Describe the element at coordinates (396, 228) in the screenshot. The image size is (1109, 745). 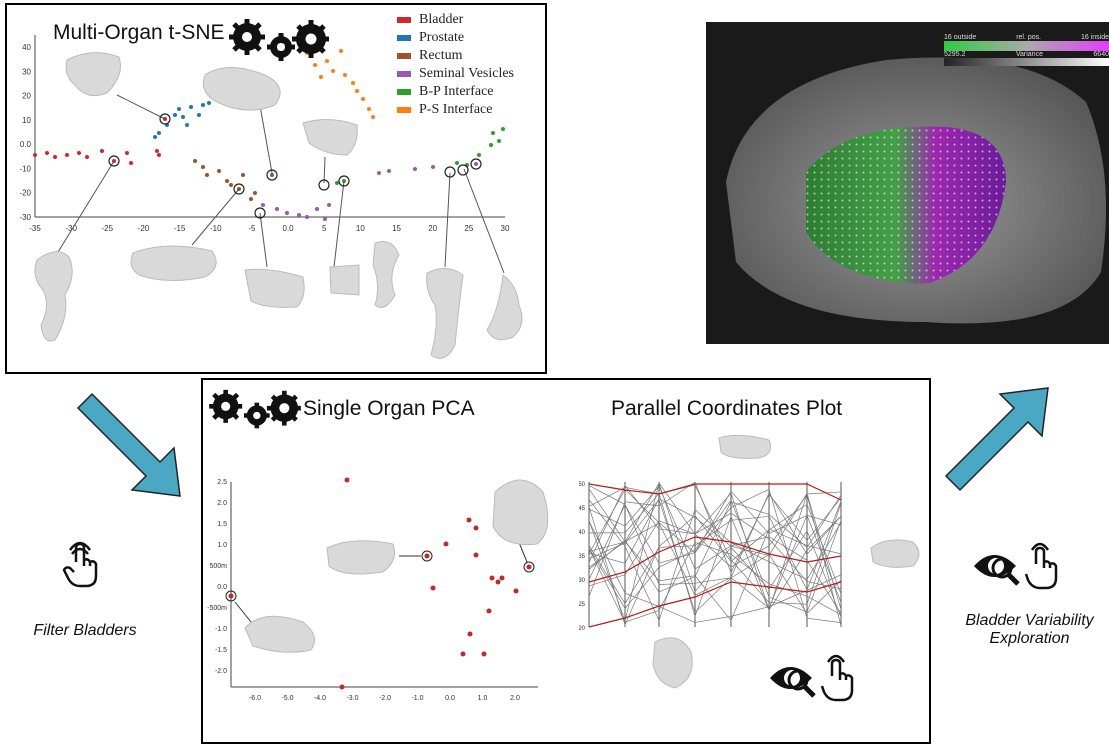
I see `tsne-x-tick: 15` at that location.